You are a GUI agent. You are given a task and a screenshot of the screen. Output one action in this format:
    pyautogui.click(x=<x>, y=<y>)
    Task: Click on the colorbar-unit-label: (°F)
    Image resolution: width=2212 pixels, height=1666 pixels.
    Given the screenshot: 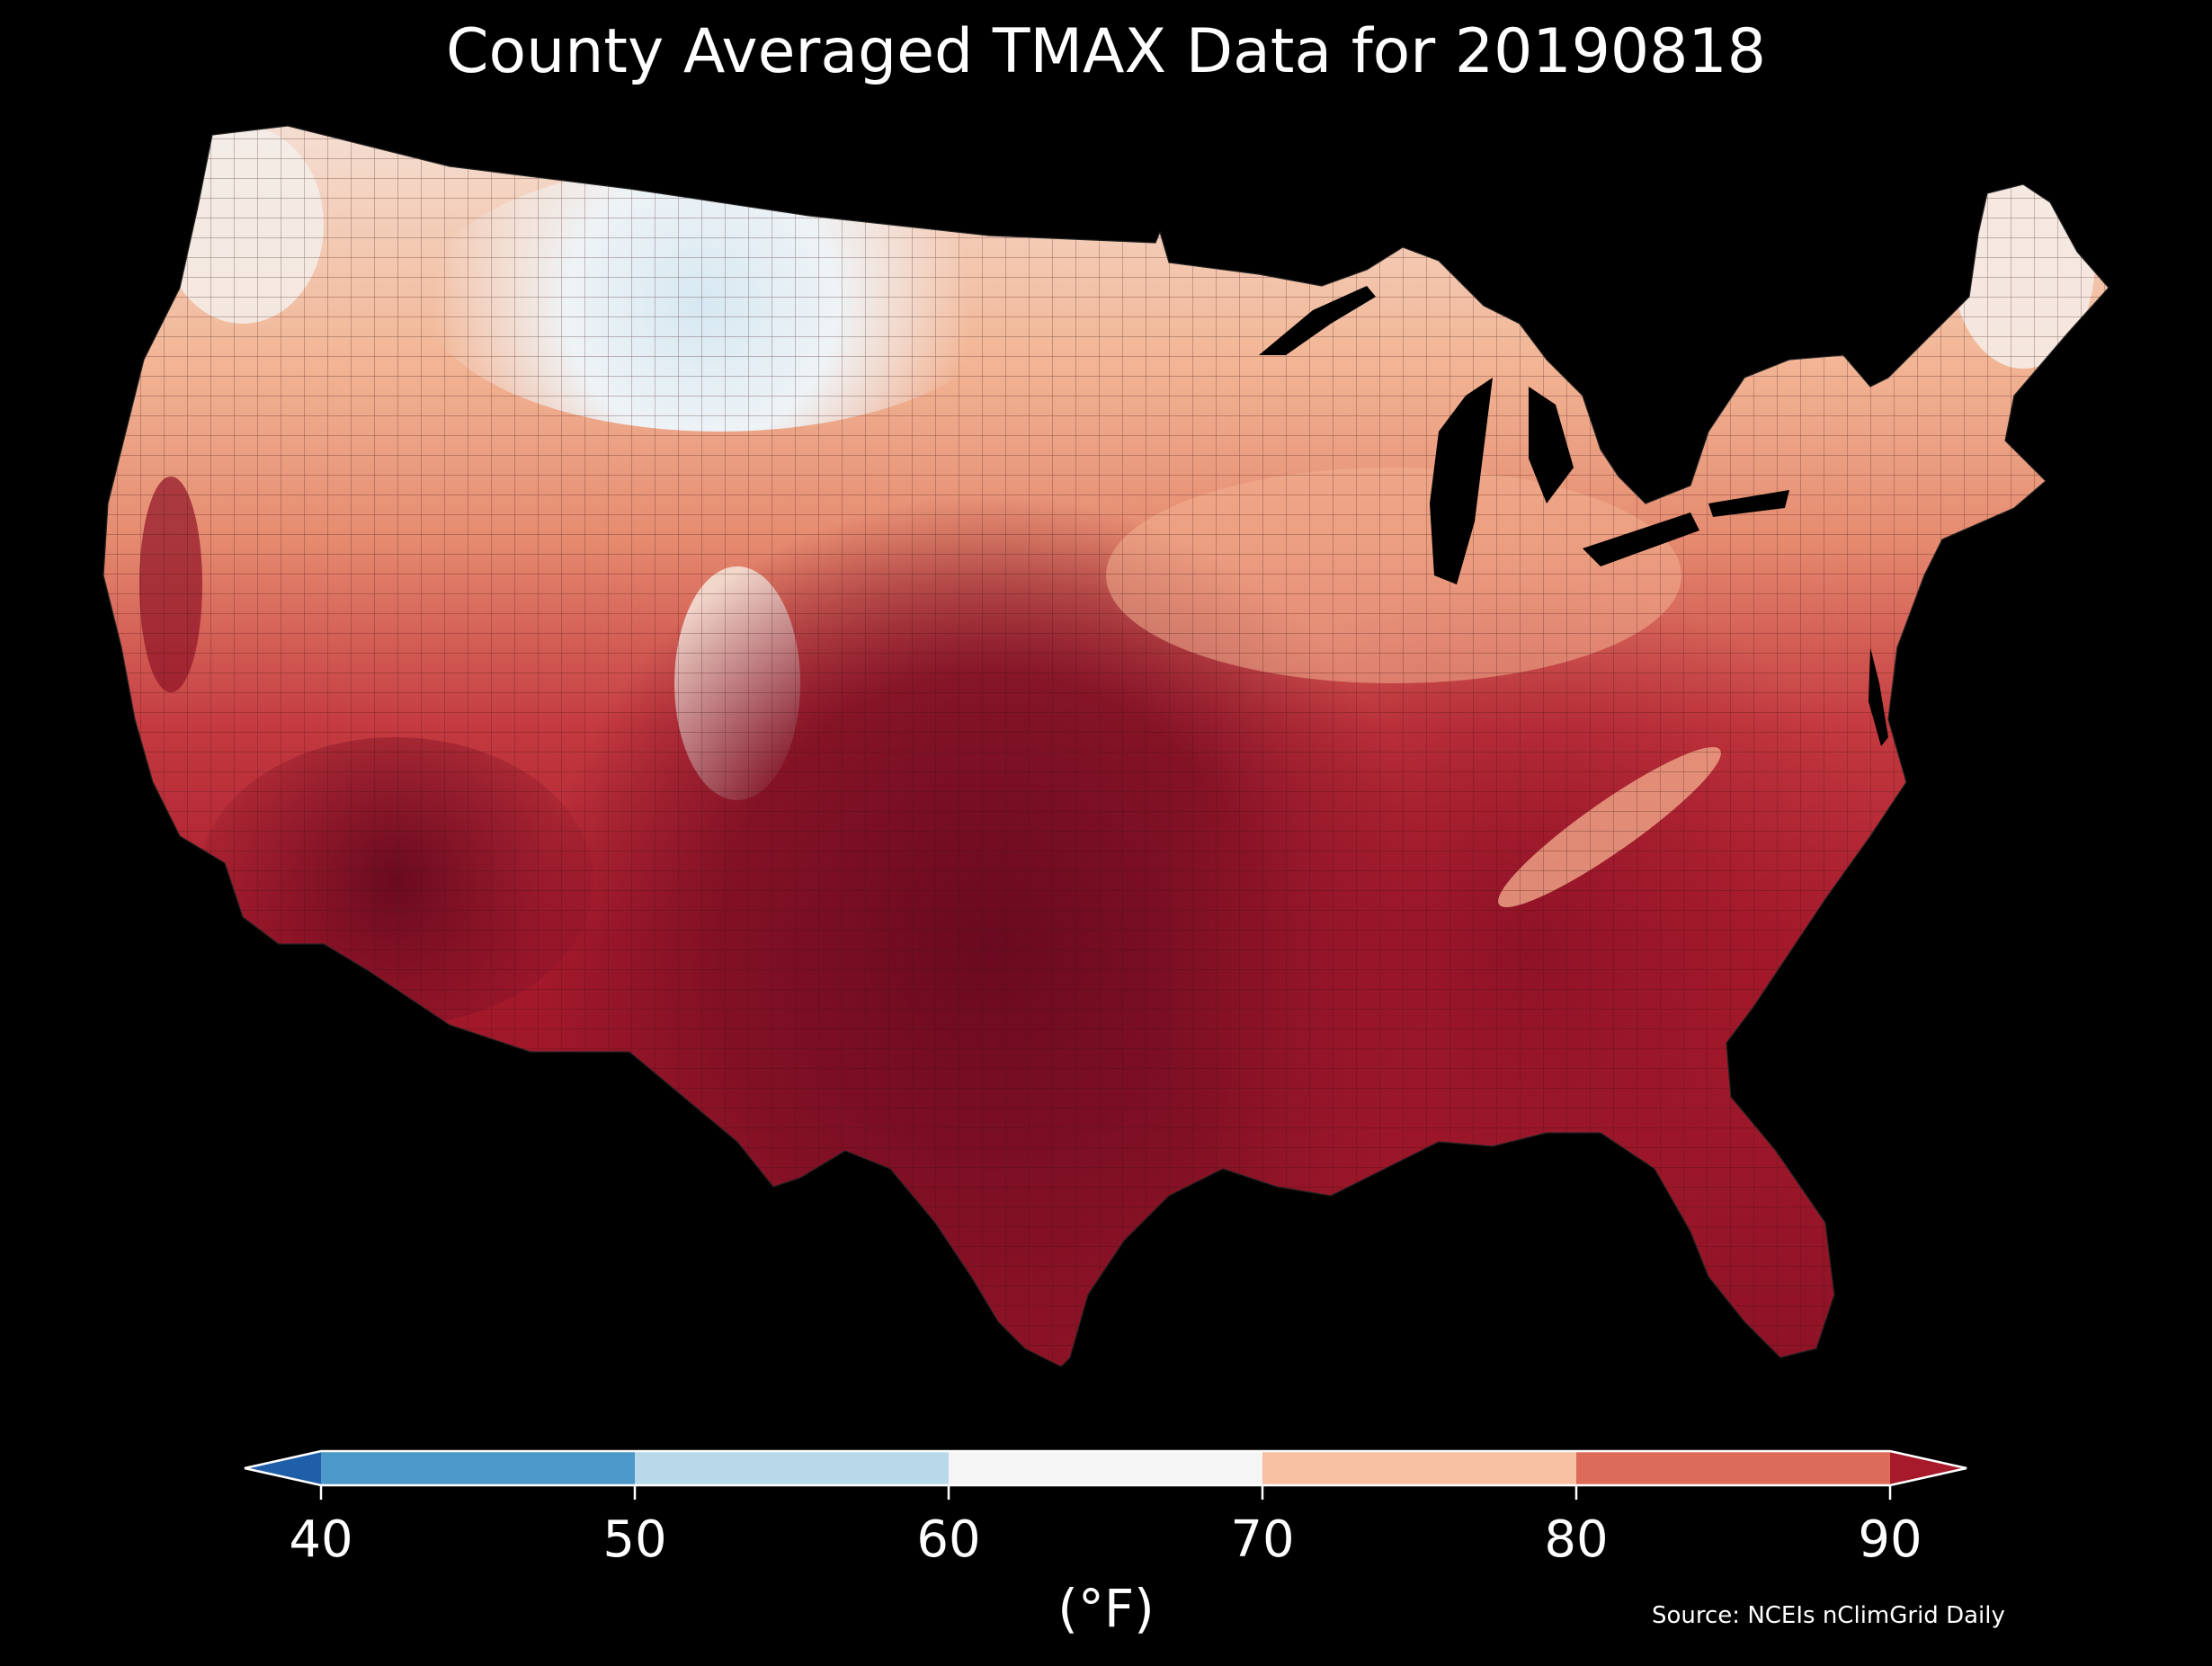 What is the action you would take?
    pyautogui.click(x=1106, y=1609)
    